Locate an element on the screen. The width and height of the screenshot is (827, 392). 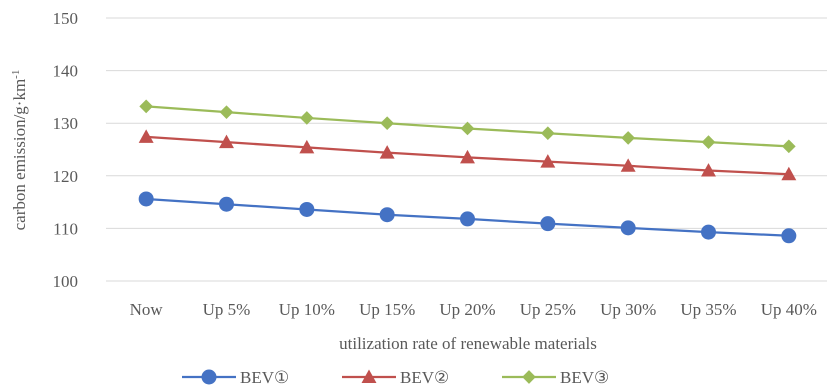
y-tick-label: 130 is located at coordinates (66, 123).